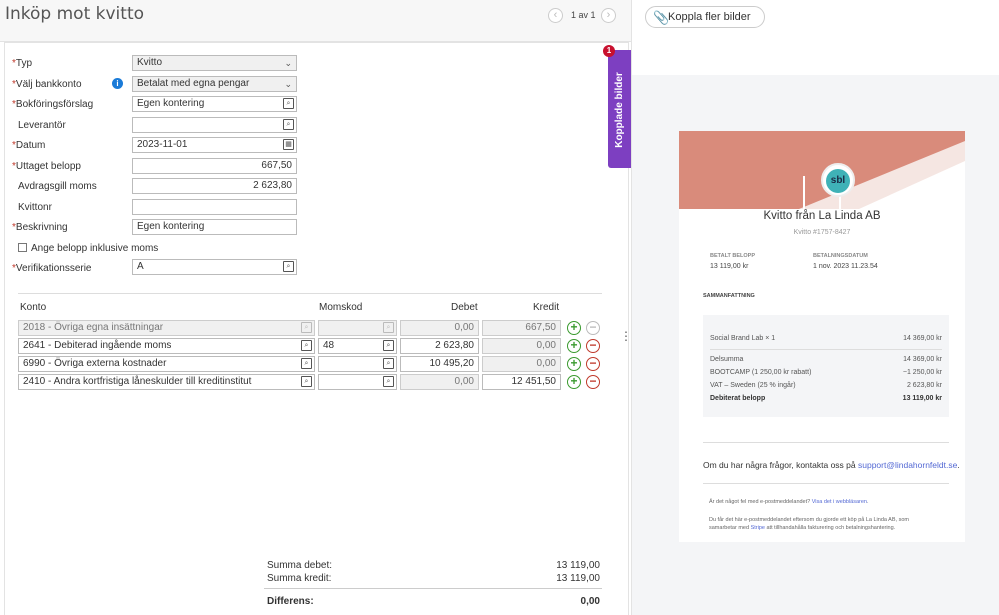  I want to click on table-row-kredit: 12 451,50, so click(521, 382).